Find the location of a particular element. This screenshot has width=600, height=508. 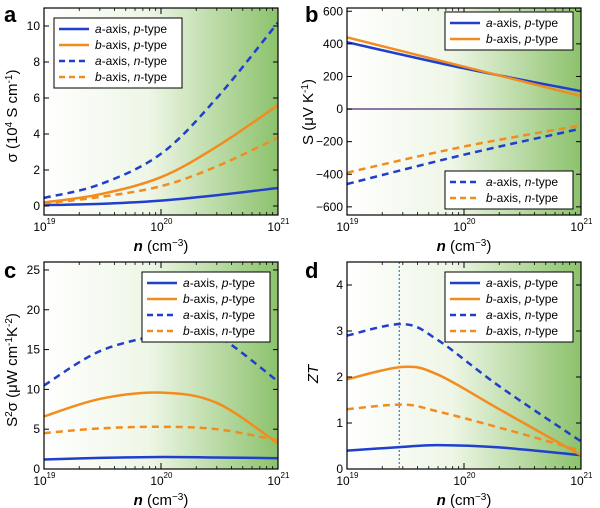

y-tick-label-b-2: −200 is located at coordinates (329, 142).